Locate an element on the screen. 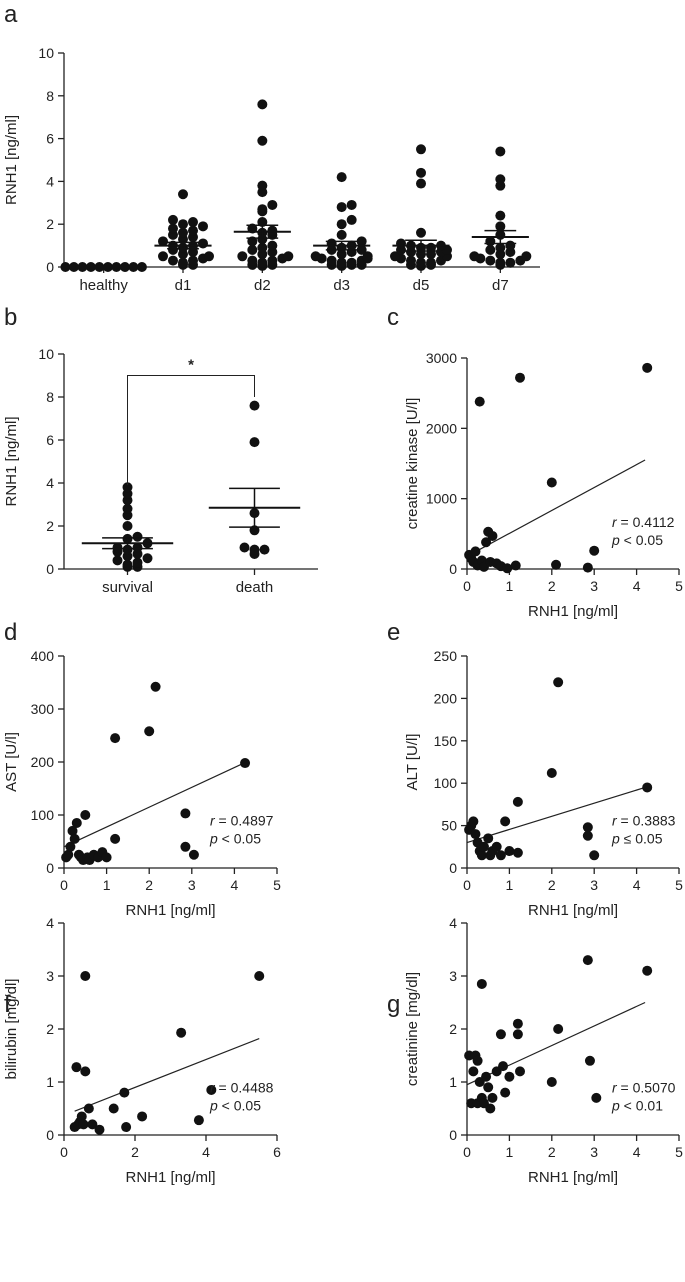 The width and height of the screenshot is (685, 1282). r-value: = 0.3883 is located at coordinates (646, 821).